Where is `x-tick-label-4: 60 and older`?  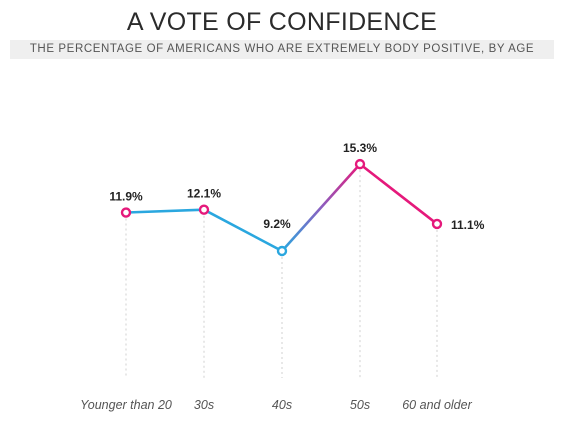 x-tick-label-4: 60 and older is located at coordinates (437, 405).